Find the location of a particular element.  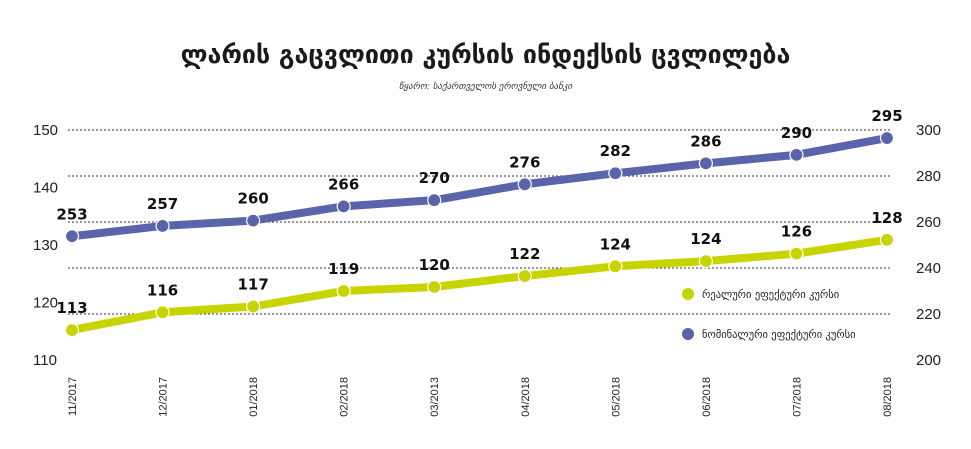

chart-subtitle: წყარო: საქართველოს ეროვნული ბანკი is located at coordinates (485, 87).